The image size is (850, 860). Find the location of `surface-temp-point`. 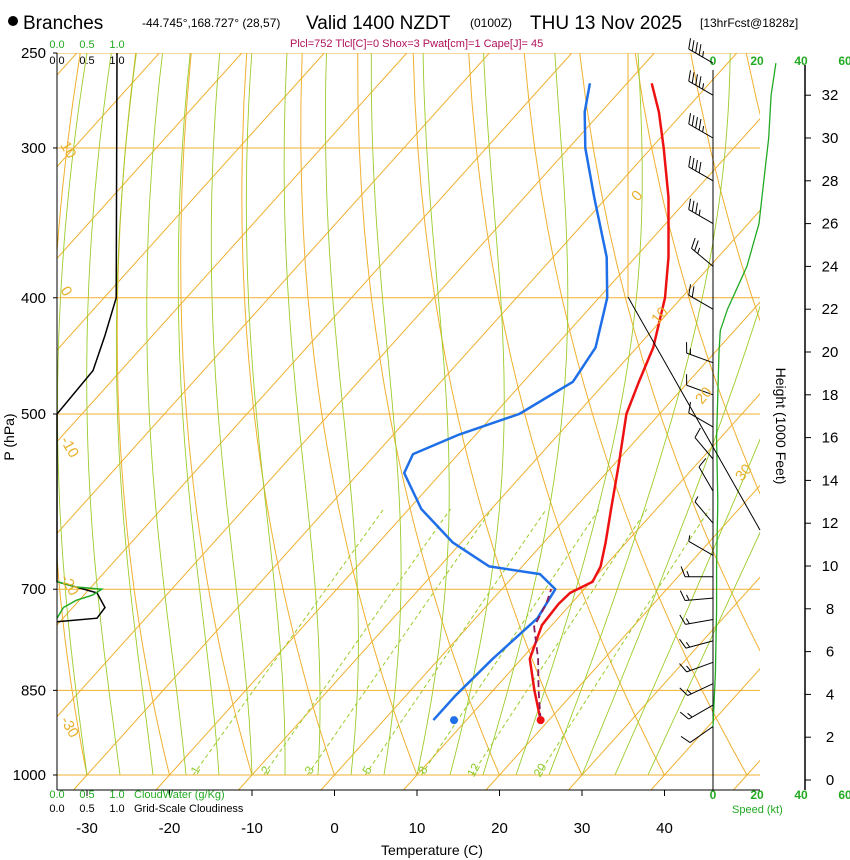

surface-temp-point is located at coordinates (540, 720).